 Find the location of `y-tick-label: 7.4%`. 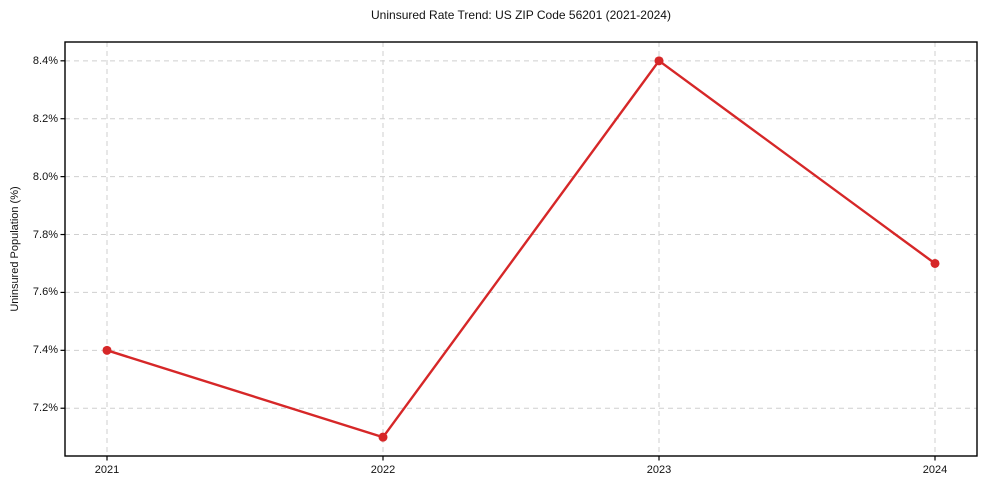

y-tick-label: 7.4% is located at coordinates (45, 350).